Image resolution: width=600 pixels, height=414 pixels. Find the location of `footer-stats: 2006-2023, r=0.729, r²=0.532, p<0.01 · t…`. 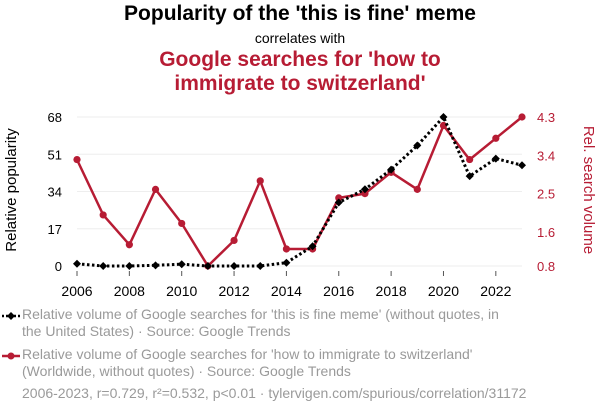

footer-stats: 2006-2023, r=0.729, r²=0.532, p<0.01 · t… is located at coordinates (274, 393).